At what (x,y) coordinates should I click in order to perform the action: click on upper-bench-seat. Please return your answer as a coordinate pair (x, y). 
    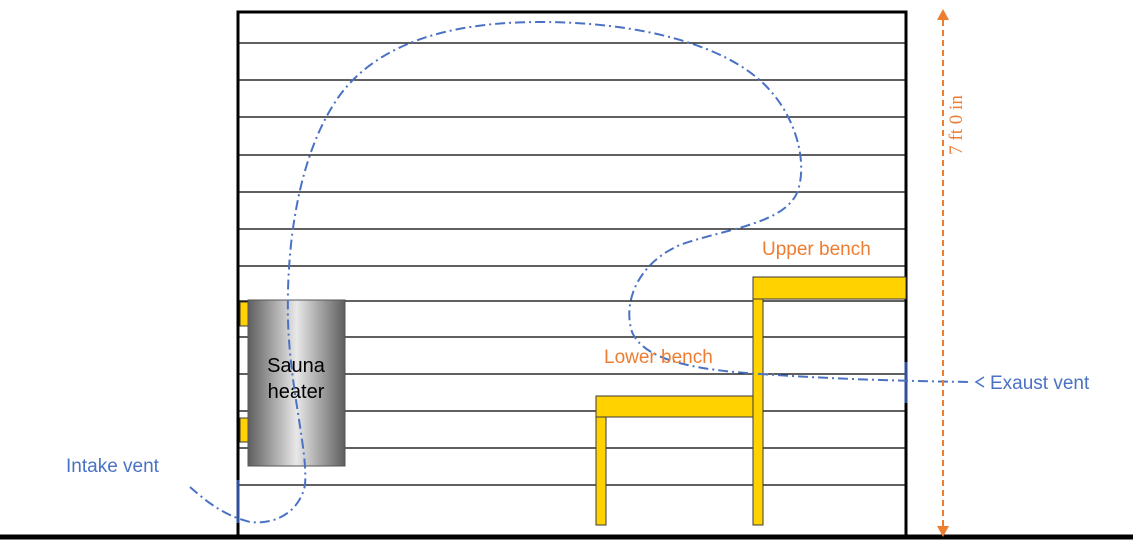
    Looking at the image, I should click on (829, 288).